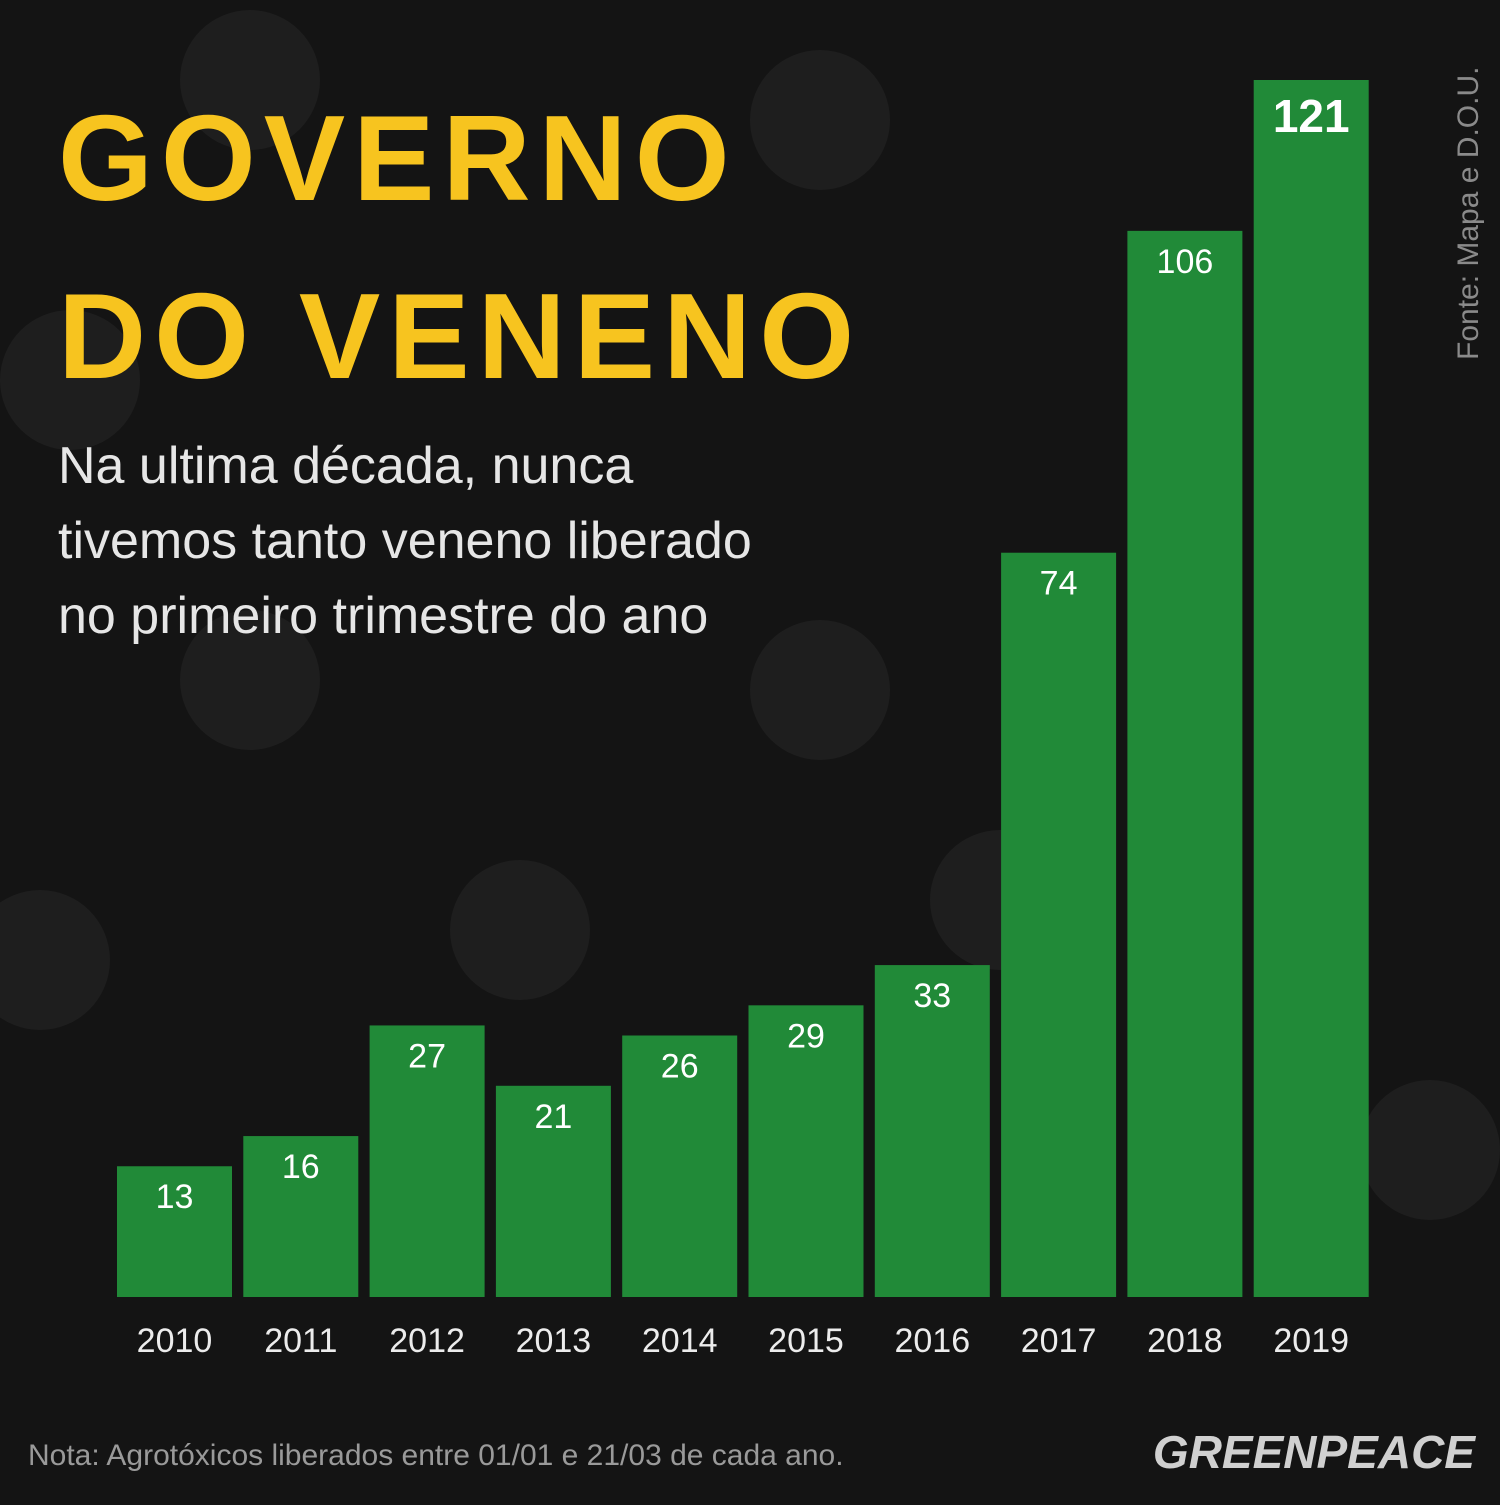 This screenshot has height=1505, width=1500. Describe the element at coordinates (1059, 584) in the screenshot. I see `data-label: 74` at that location.